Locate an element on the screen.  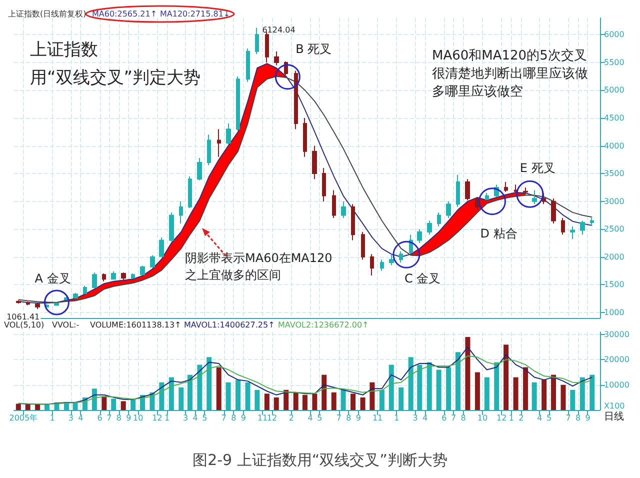
annotation: MA60和MA120的5次交叉很清楚地判断出哪里应该做多哪里应该做空 is located at coordinates (510, 74).